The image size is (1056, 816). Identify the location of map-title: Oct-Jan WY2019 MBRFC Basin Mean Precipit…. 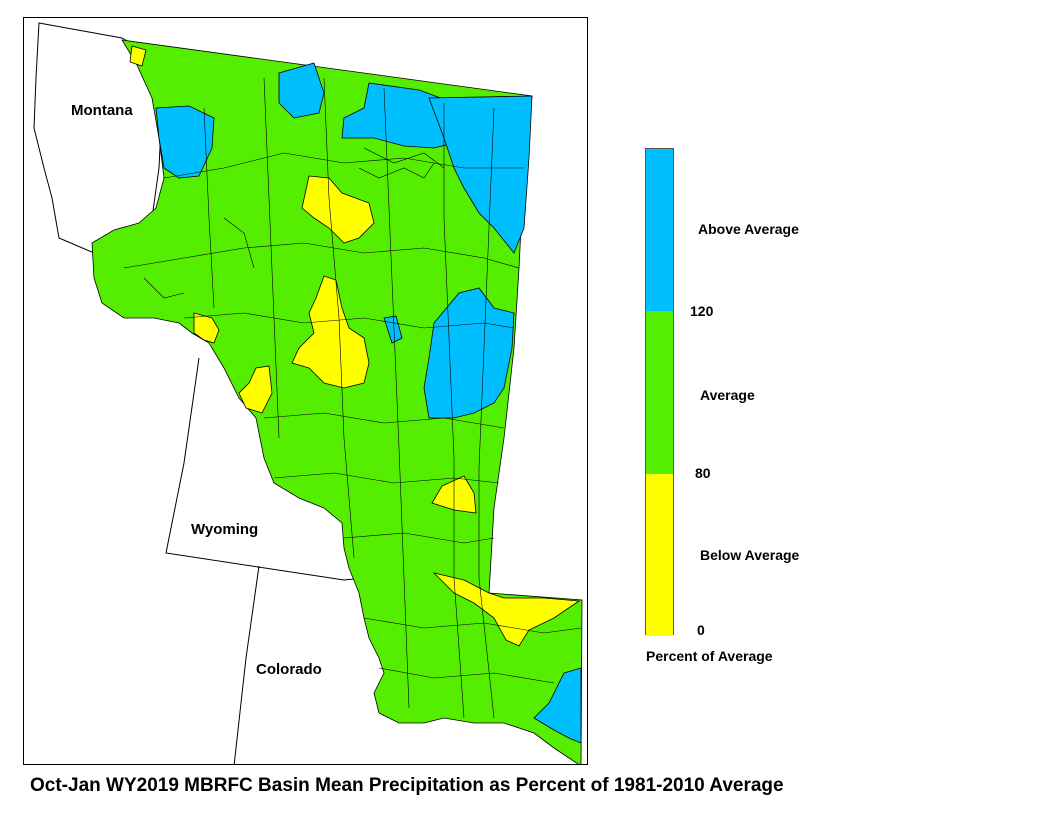
(407, 785).